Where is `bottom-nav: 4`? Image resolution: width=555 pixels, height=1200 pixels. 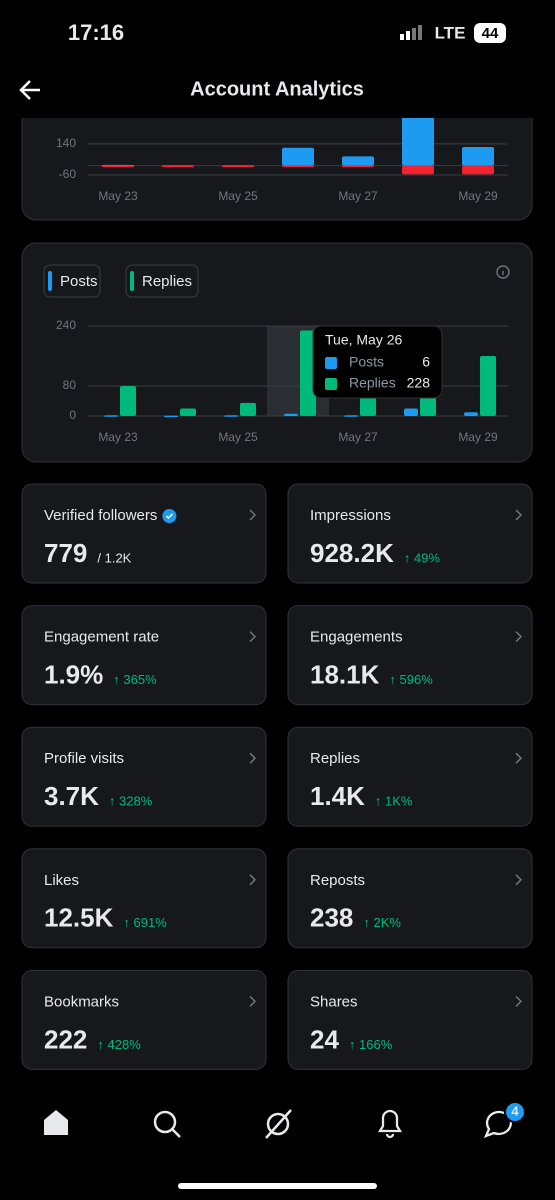
bottom-nav: 4 is located at coordinates (285, 1145).